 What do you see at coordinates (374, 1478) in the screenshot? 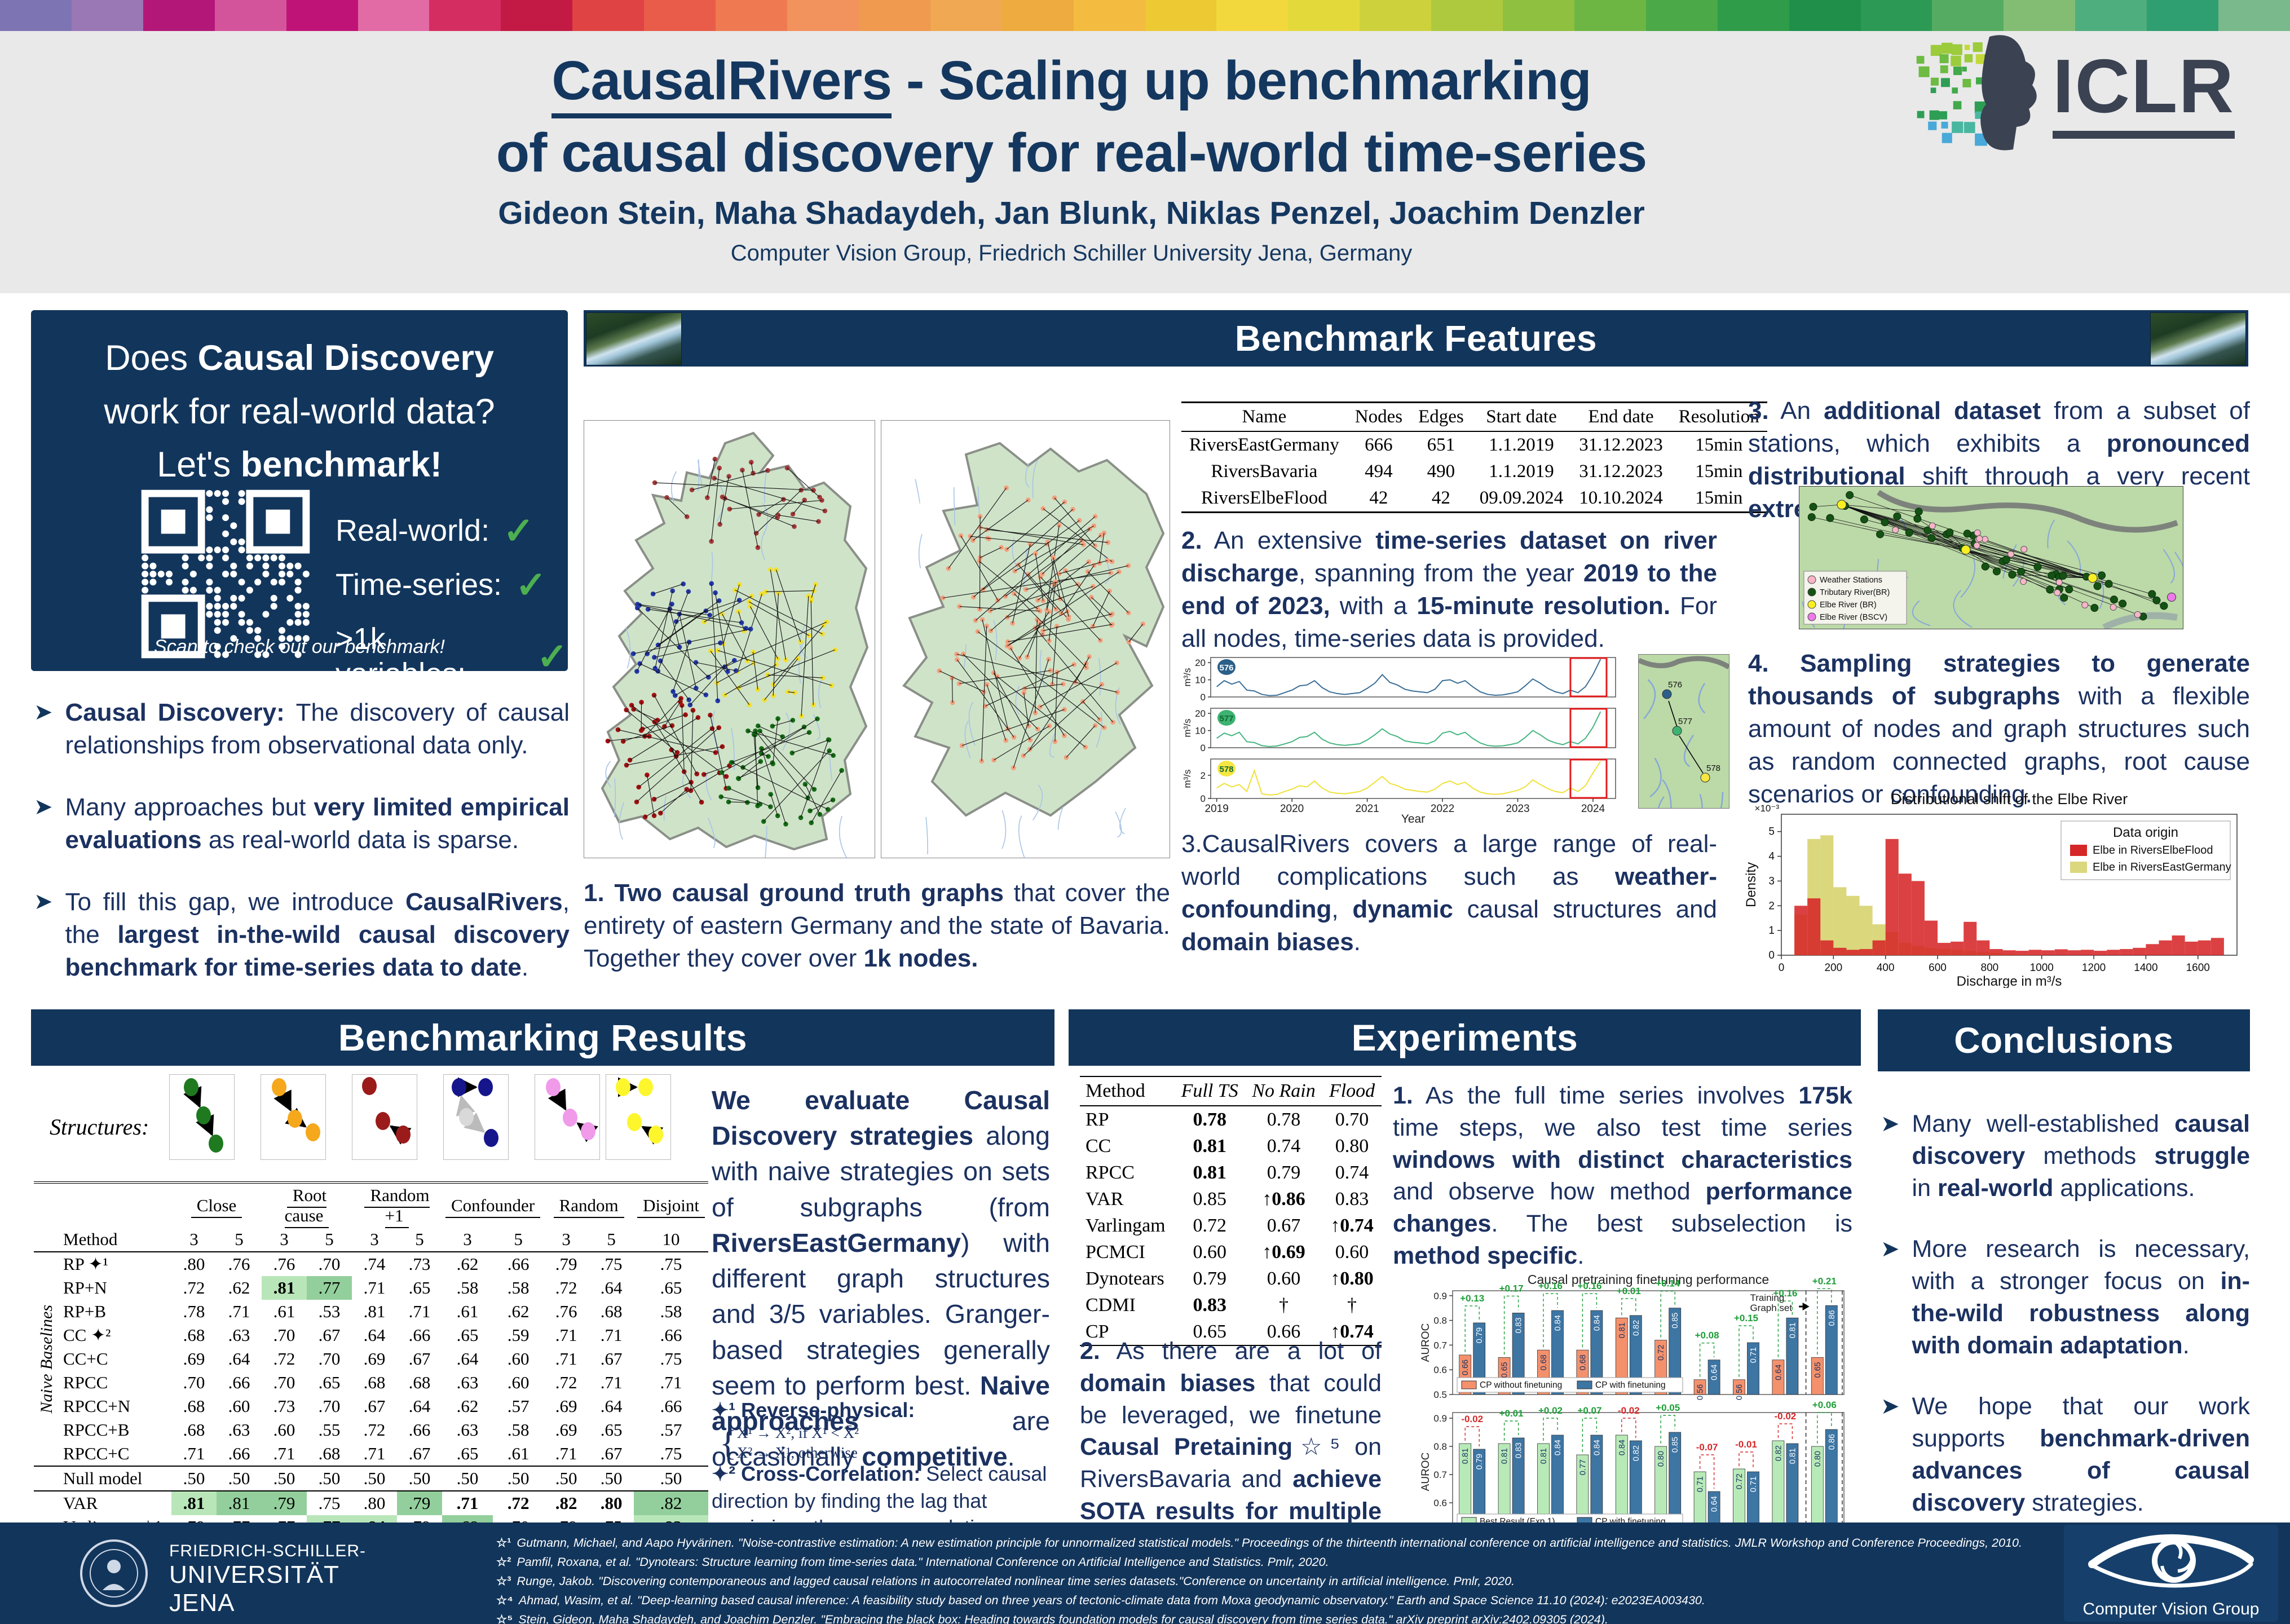
I see `table-cell: .50` at bounding box center [374, 1478].